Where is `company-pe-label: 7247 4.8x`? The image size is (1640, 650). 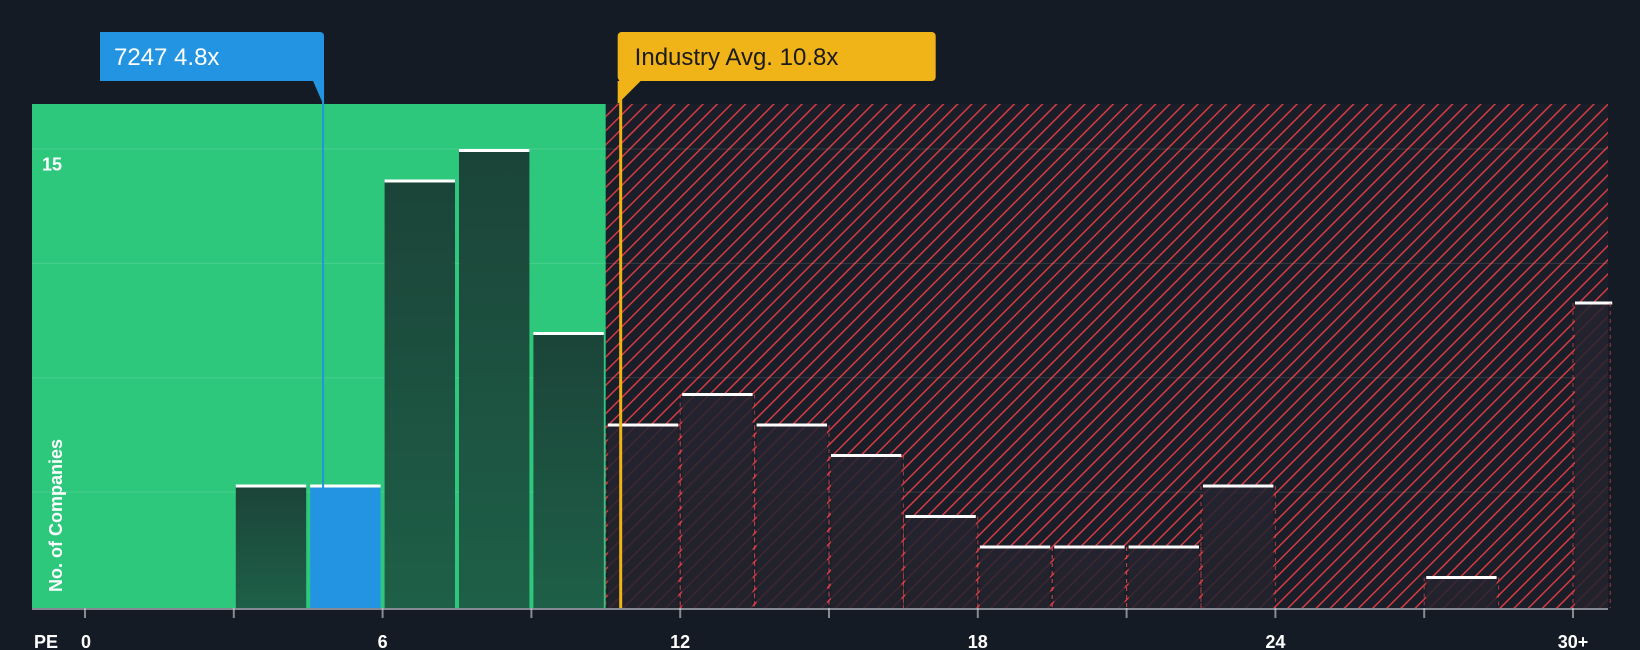 company-pe-label: 7247 4.8x is located at coordinates (166, 57).